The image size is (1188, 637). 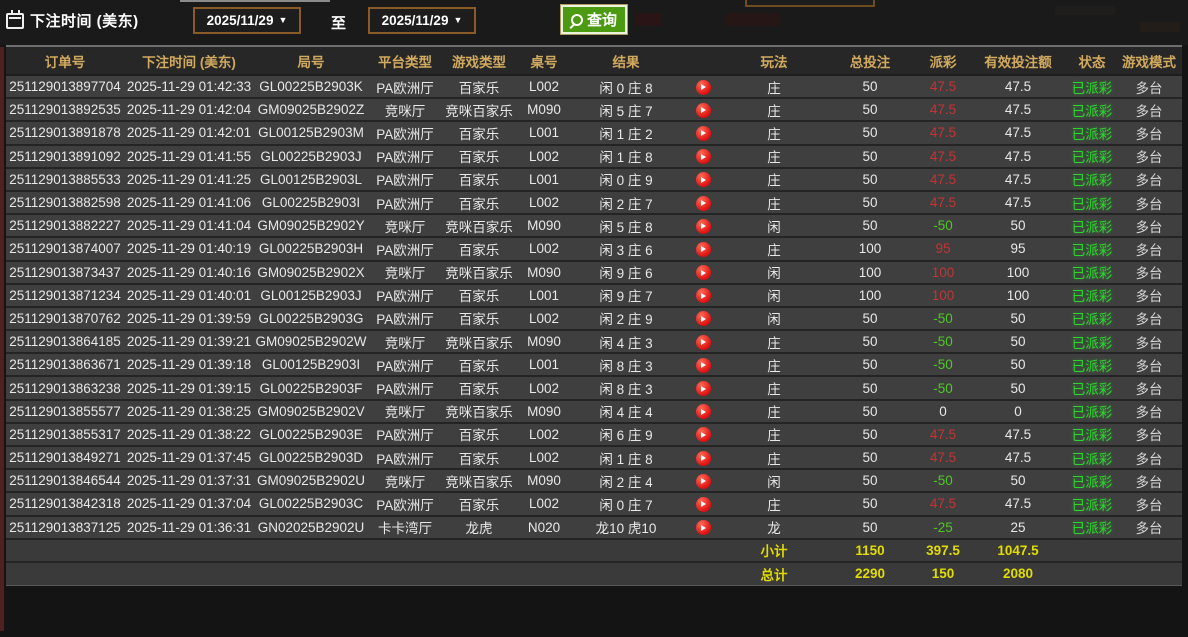 I want to click on col-header-result: 结果, so click(x=626, y=61).